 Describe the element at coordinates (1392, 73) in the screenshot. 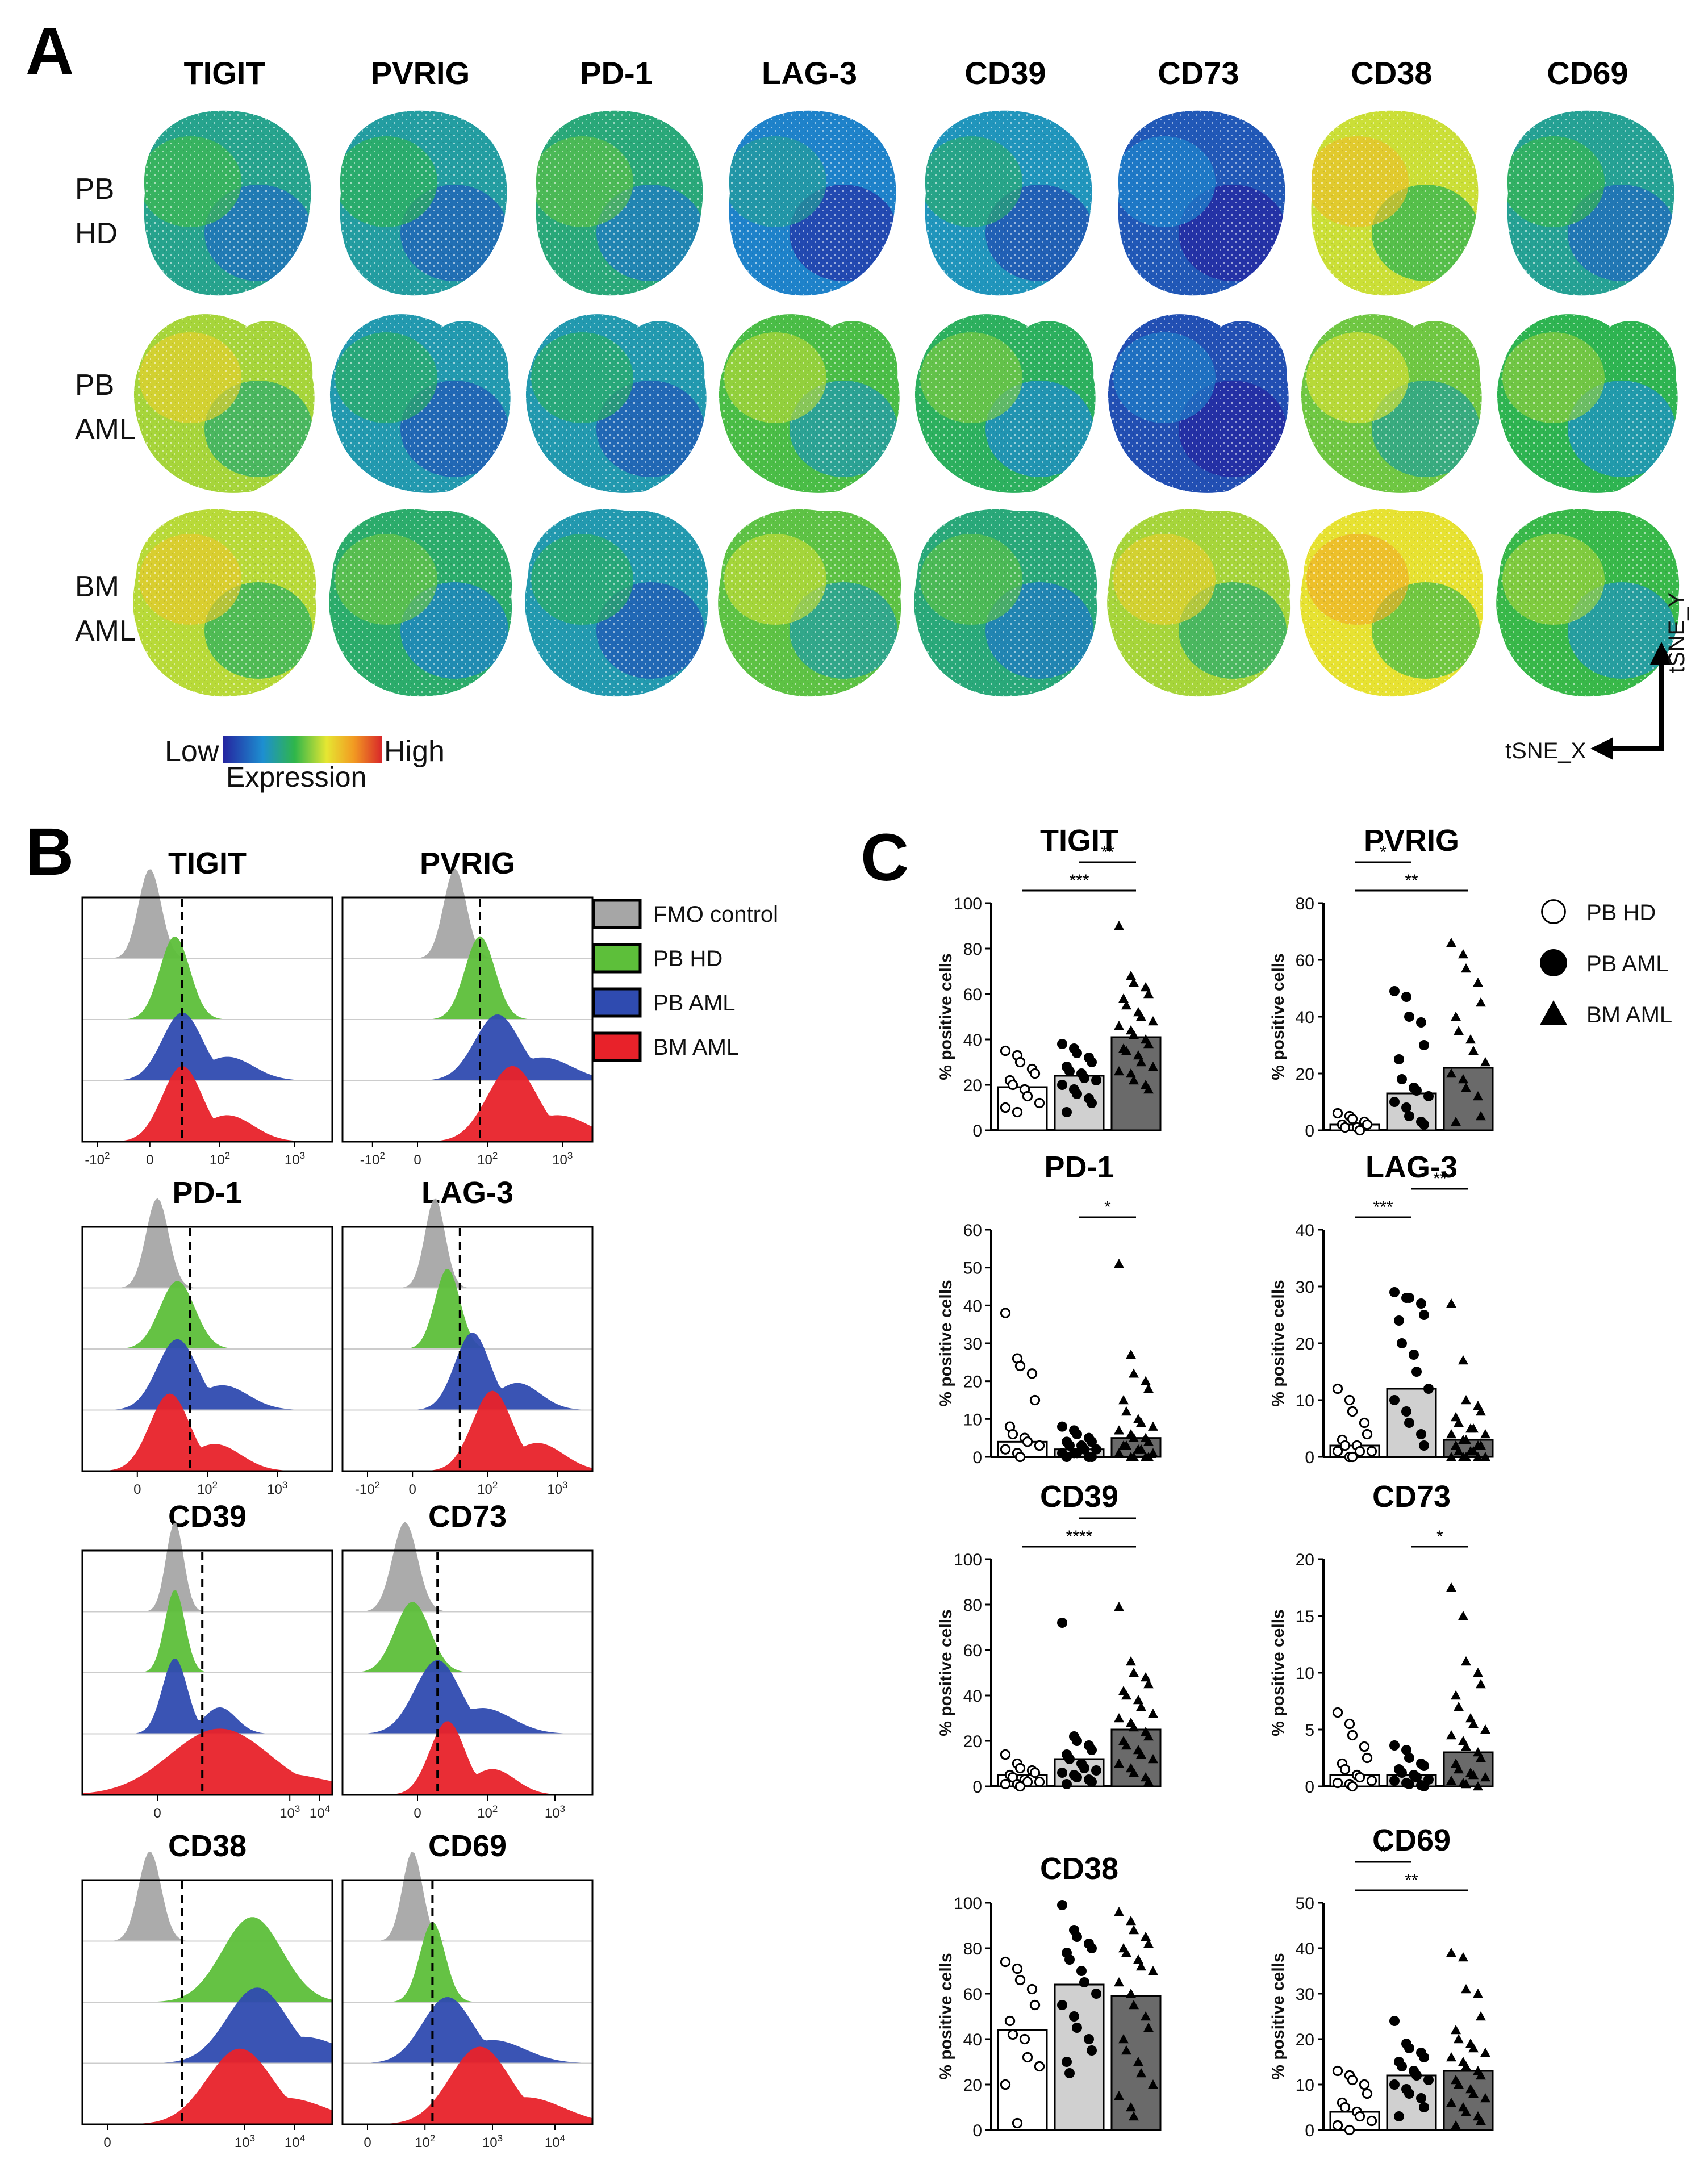

I see `tsne-header-cd38: CD38` at that location.